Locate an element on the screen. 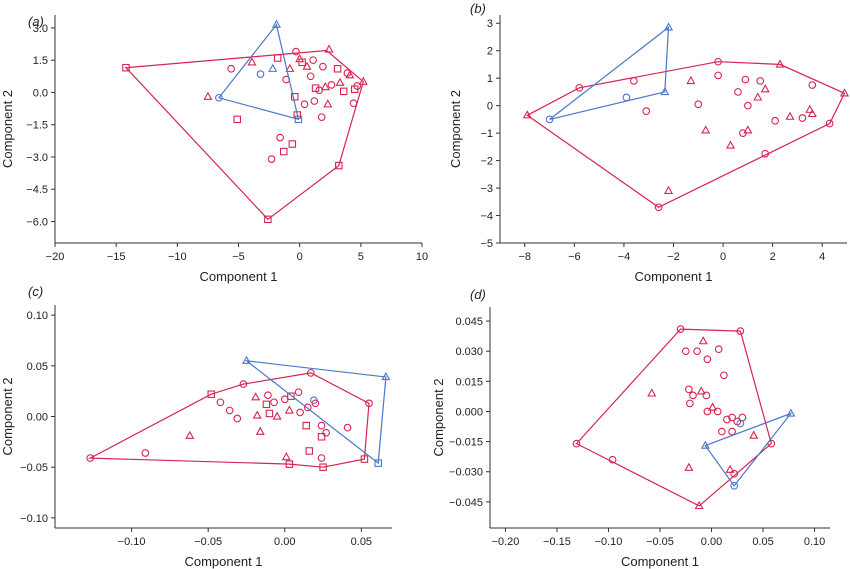 The image size is (850, 569). y-tick-label: −0.015 is located at coordinates (466, 443).